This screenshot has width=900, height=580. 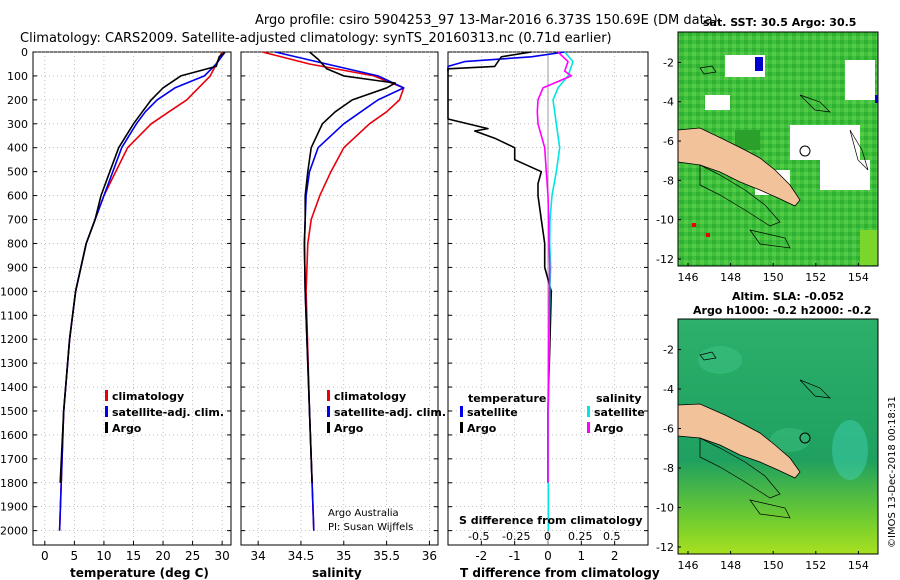 What do you see at coordinates (17, 100) in the screenshot?
I see `depth-tick-label: 200` at bounding box center [17, 100].